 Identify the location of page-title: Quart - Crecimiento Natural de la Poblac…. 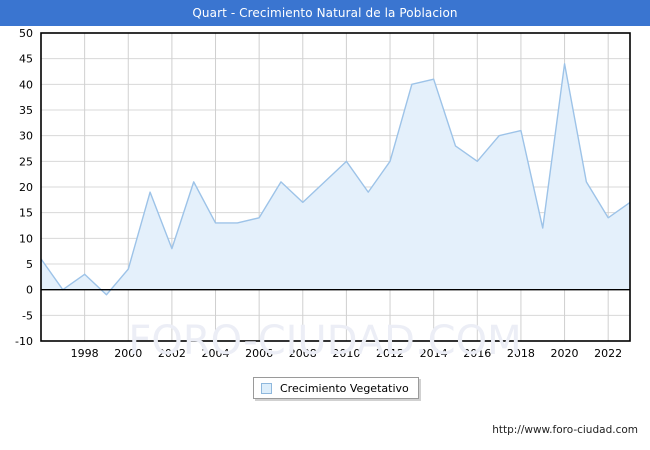
(325, 13).